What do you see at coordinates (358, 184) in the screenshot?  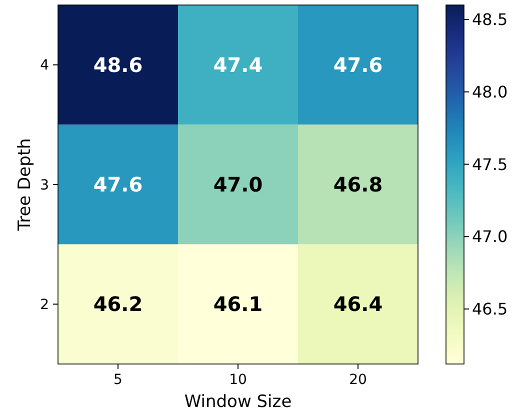 I see `data-label: 46.8` at bounding box center [358, 184].